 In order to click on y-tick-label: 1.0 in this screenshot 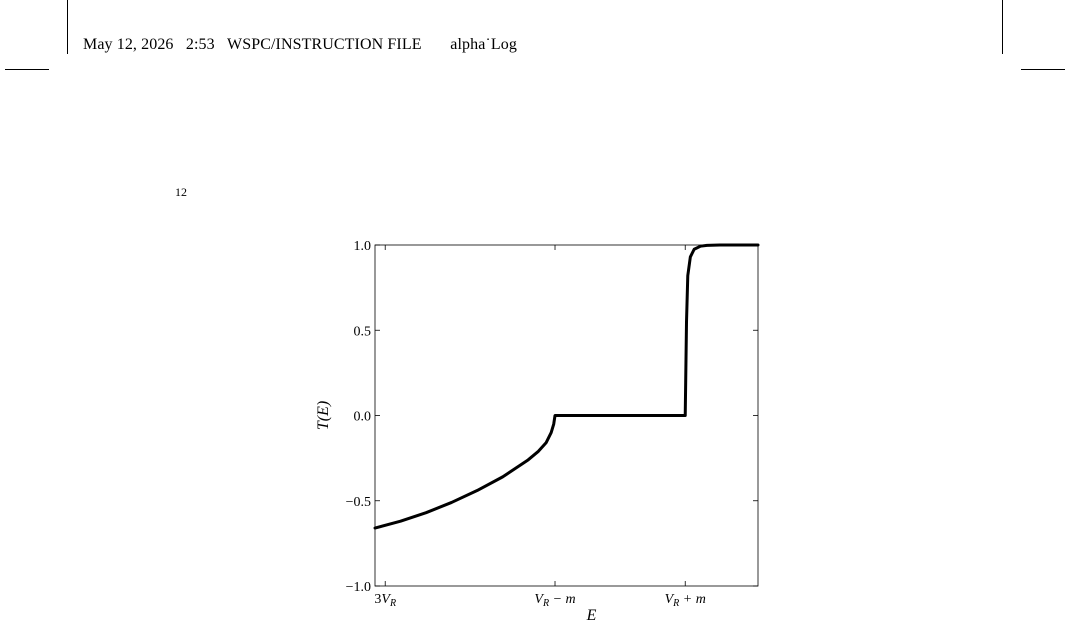, I will do `click(363, 246)`.